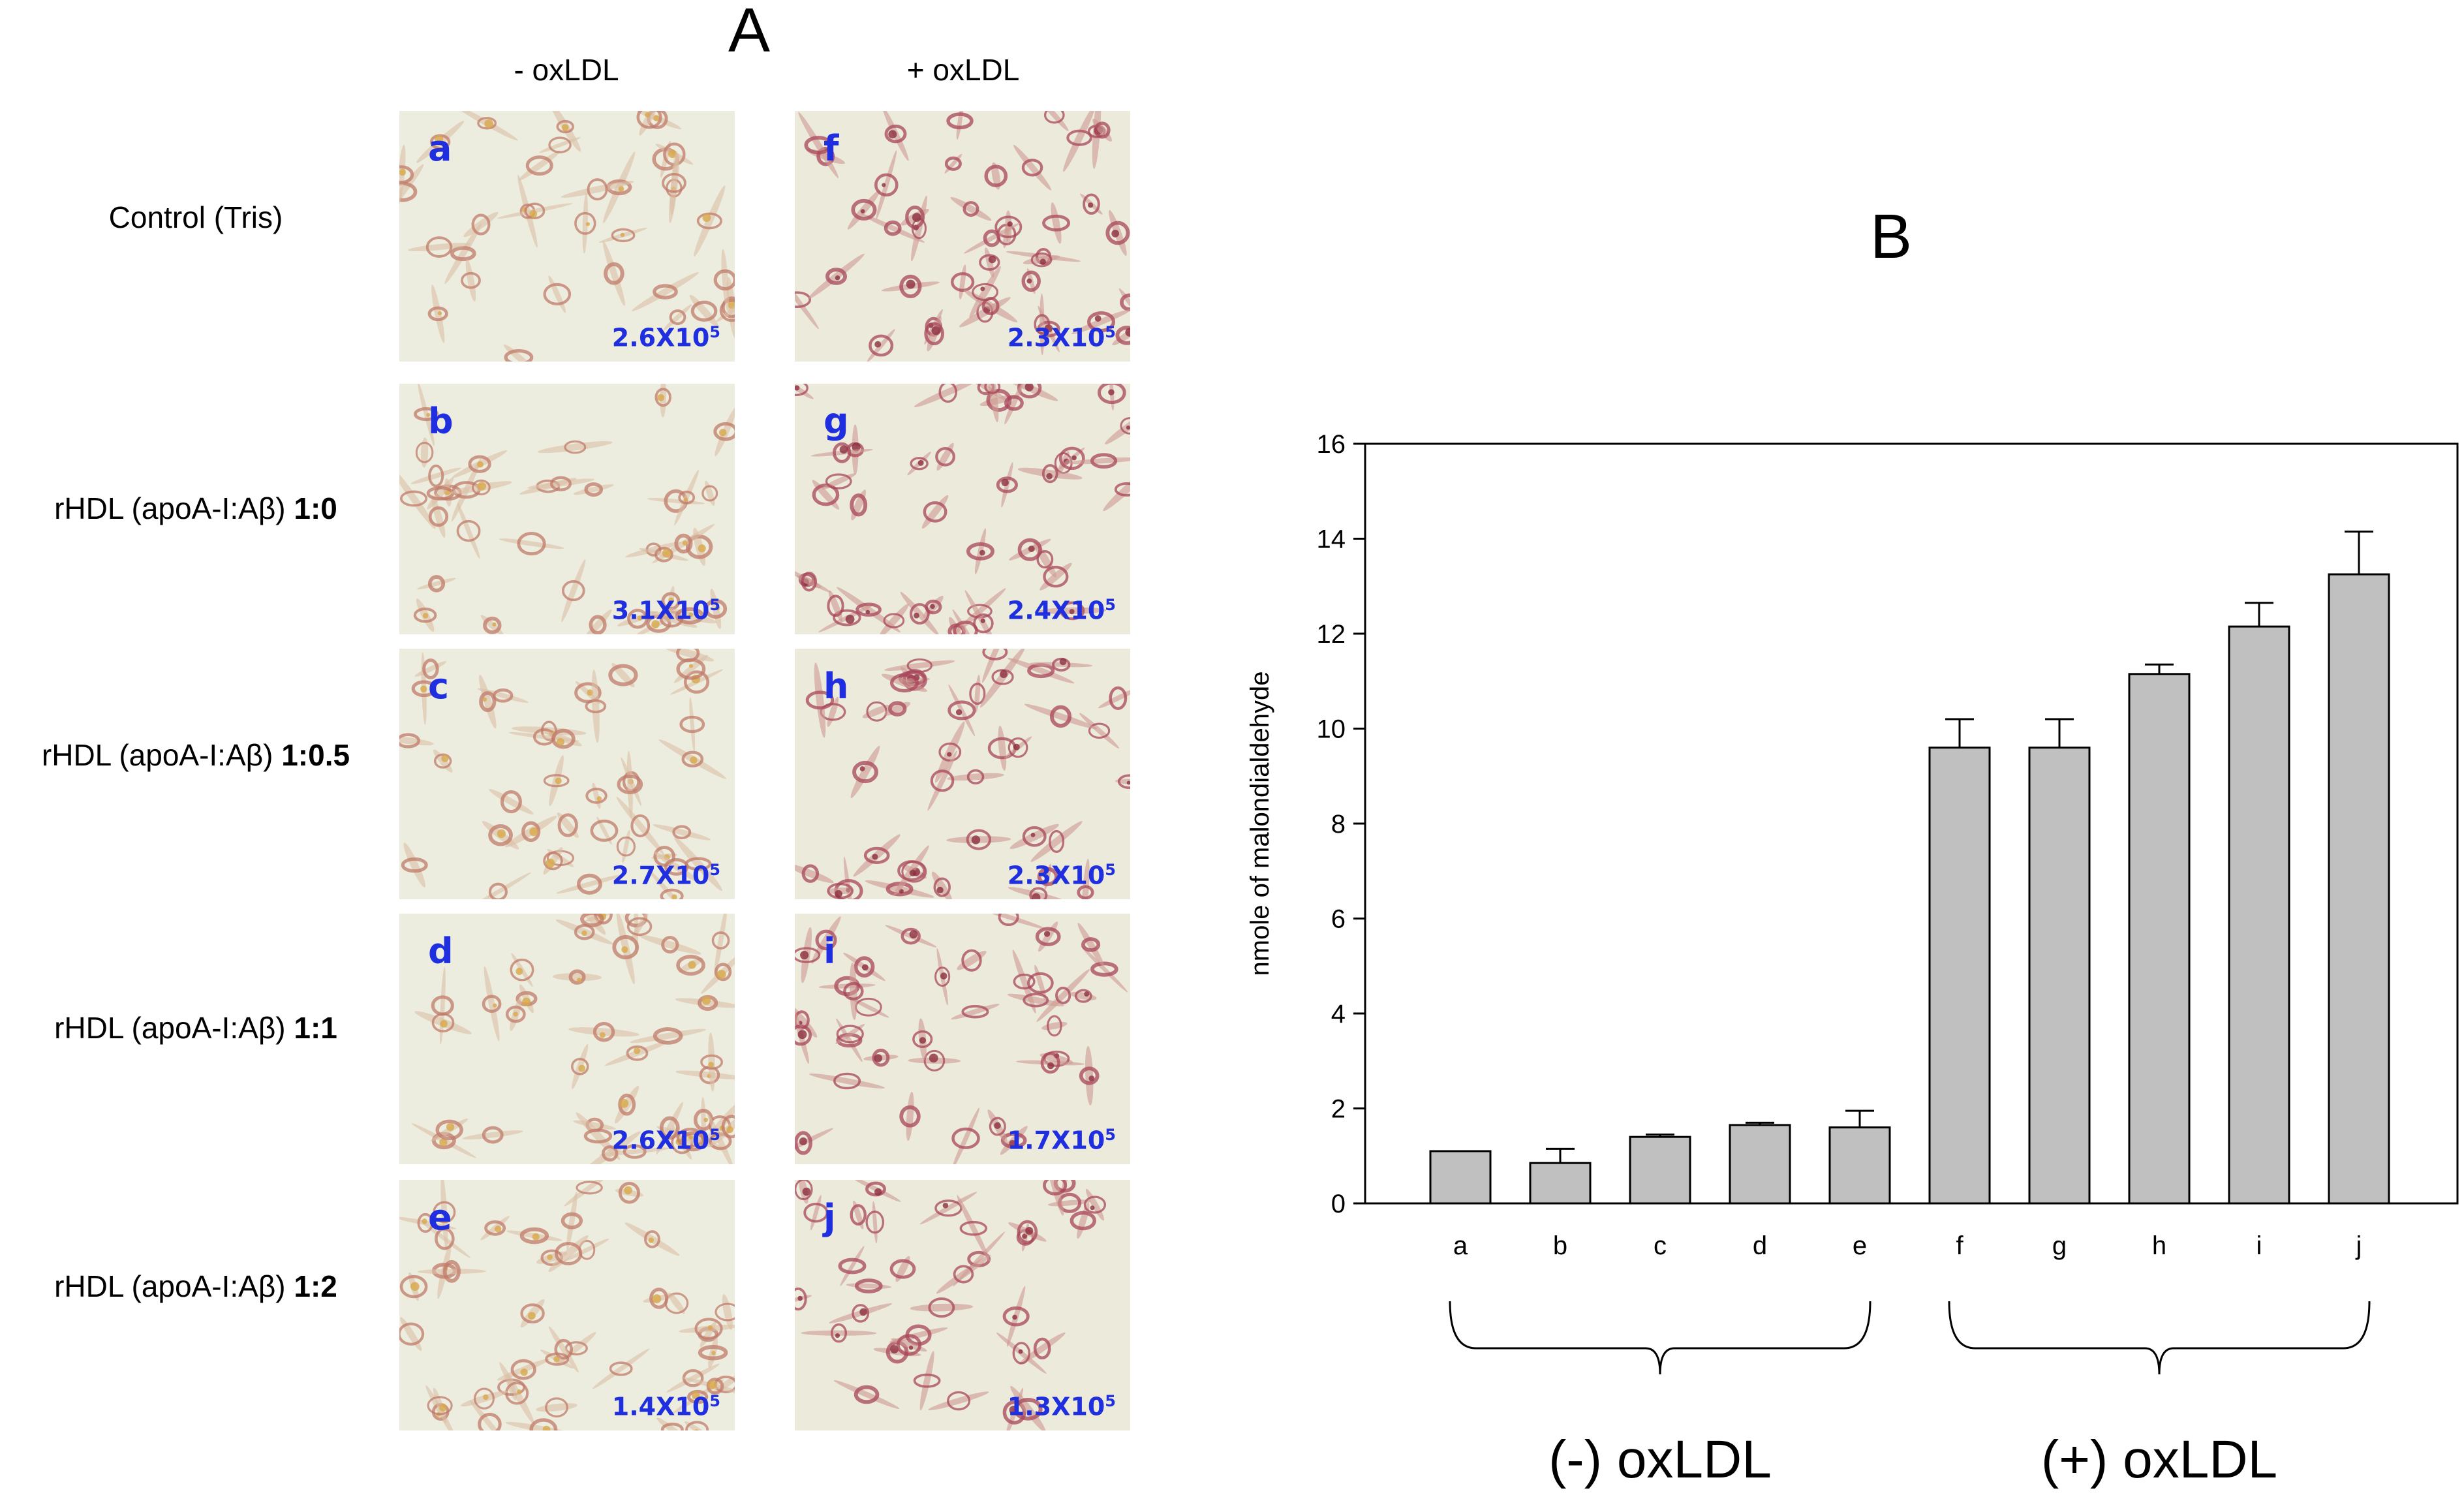 This screenshot has width=2464, height=1499. Describe the element at coordinates (1056, 1140) in the screenshot. I see `cell-count-base: 1.7X10` at that location.